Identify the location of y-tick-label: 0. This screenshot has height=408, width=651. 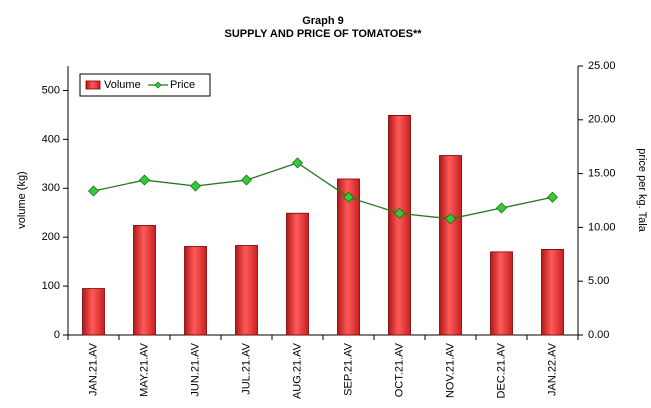
(57, 335).